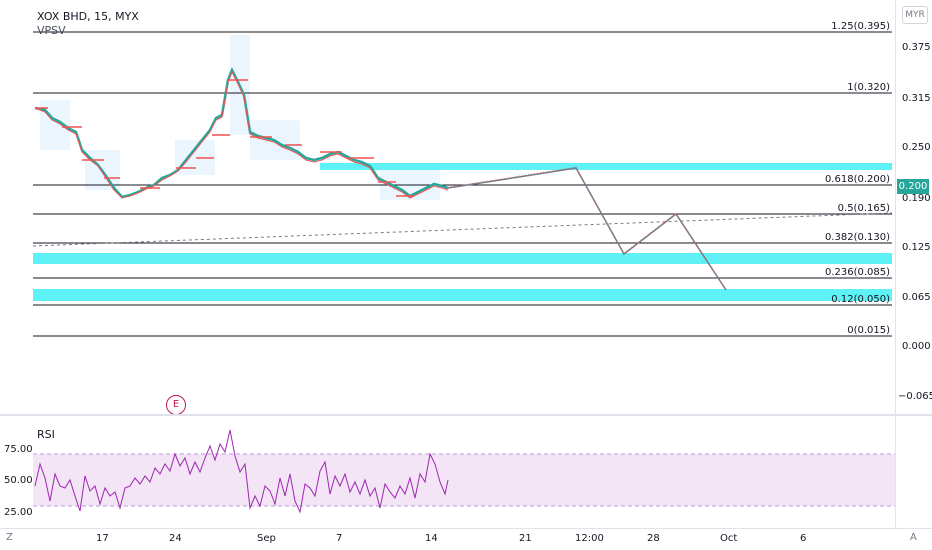 The height and width of the screenshot is (550, 932). What do you see at coordinates (916, 297) in the screenshot?
I see `price-tick: 0.065` at bounding box center [916, 297].